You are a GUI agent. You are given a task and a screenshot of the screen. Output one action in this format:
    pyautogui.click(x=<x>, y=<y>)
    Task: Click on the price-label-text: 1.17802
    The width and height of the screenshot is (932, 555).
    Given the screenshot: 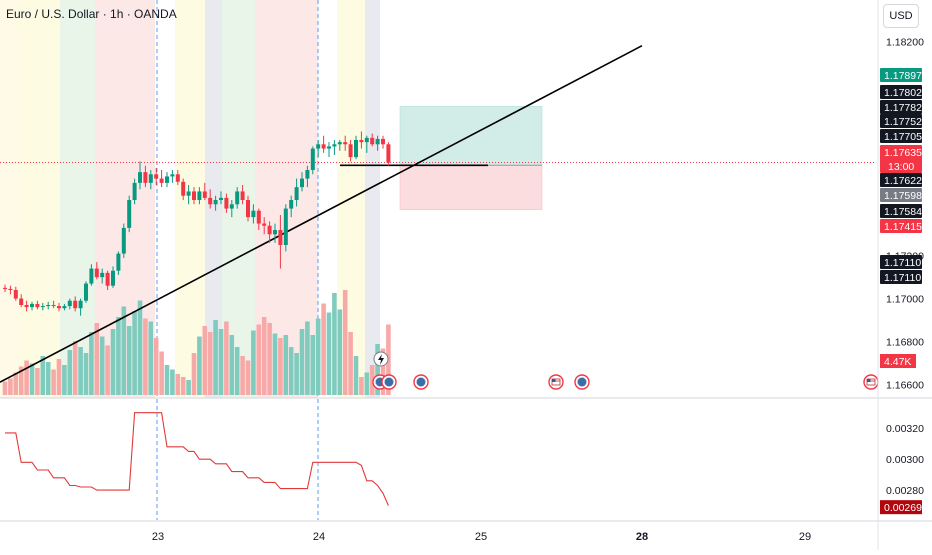 What is the action you would take?
    pyautogui.click(x=903, y=93)
    